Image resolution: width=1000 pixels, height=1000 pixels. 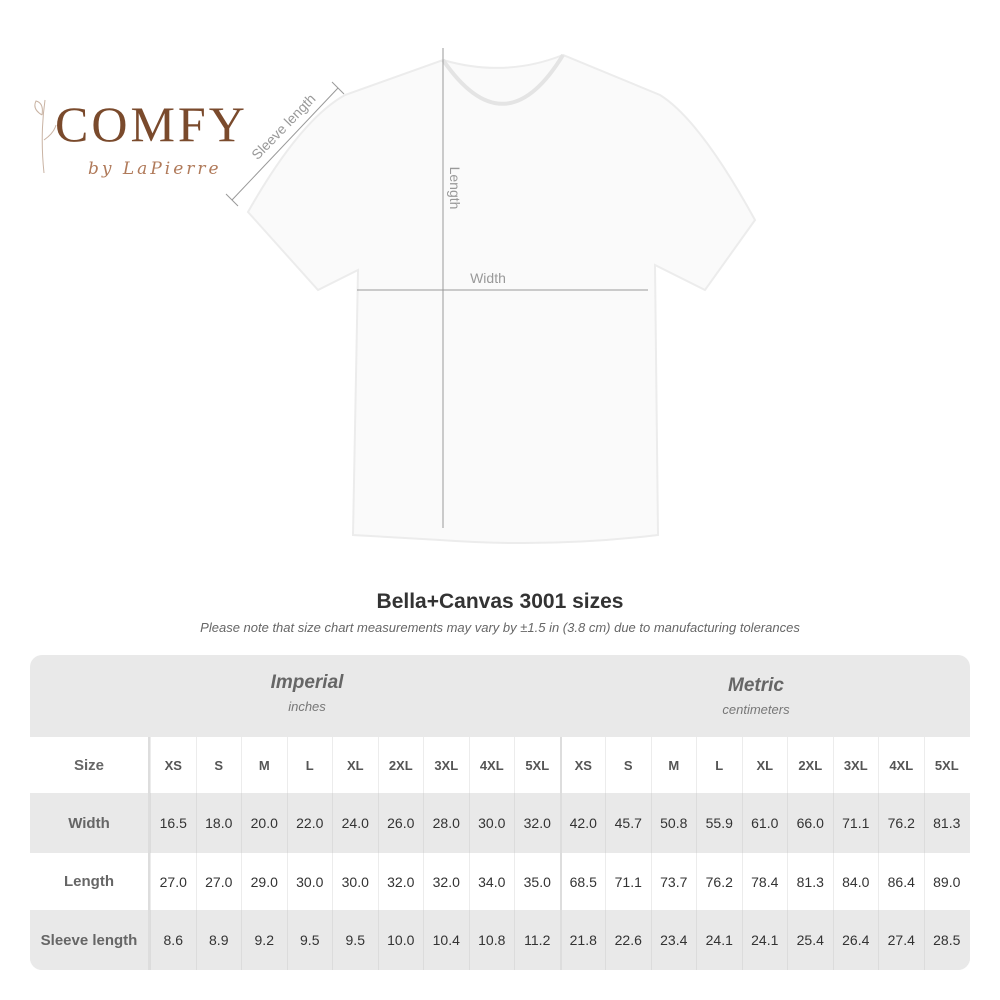 What do you see at coordinates (582, 940) in the screenshot?
I see `metric-cell: 21.8` at bounding box center [582, 940].